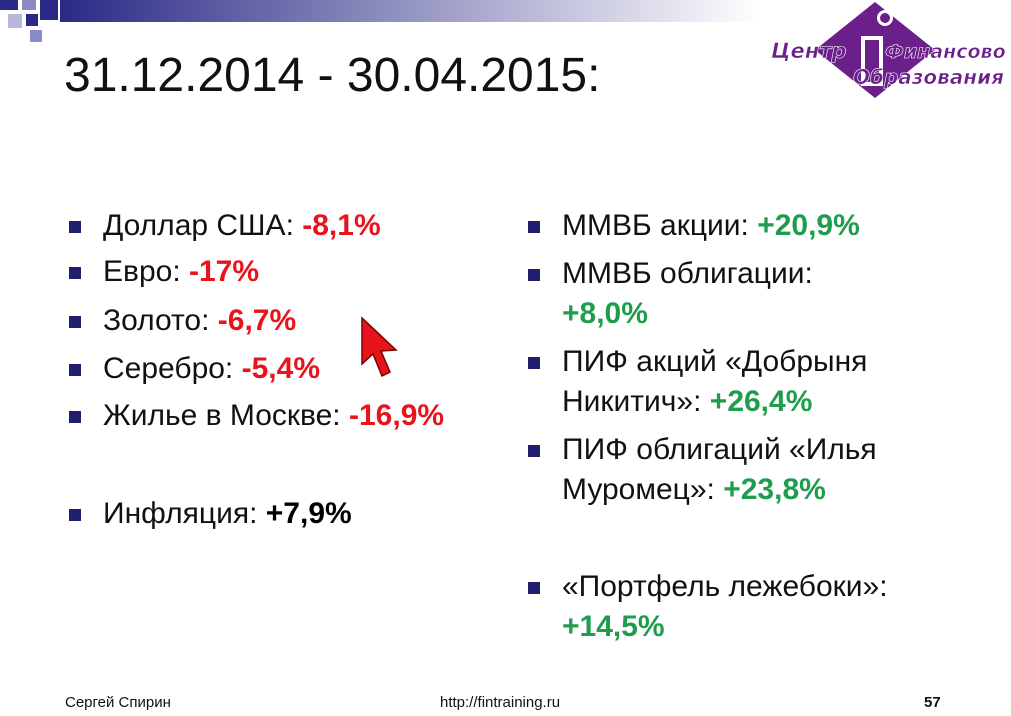 This screenshot has height=716, width=1011. Describe the element at coordinates (761, 401) in the screenshot. I see `item-value: +26,4%` at that location.